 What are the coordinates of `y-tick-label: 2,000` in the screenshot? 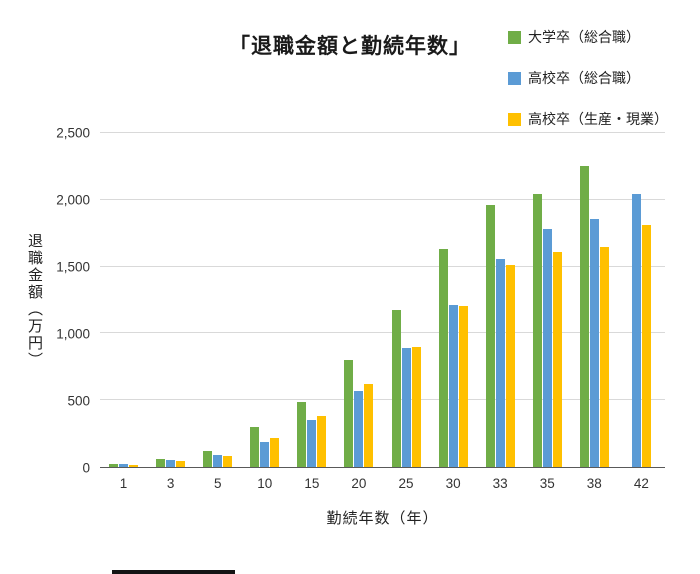 It's located at (73, 200).